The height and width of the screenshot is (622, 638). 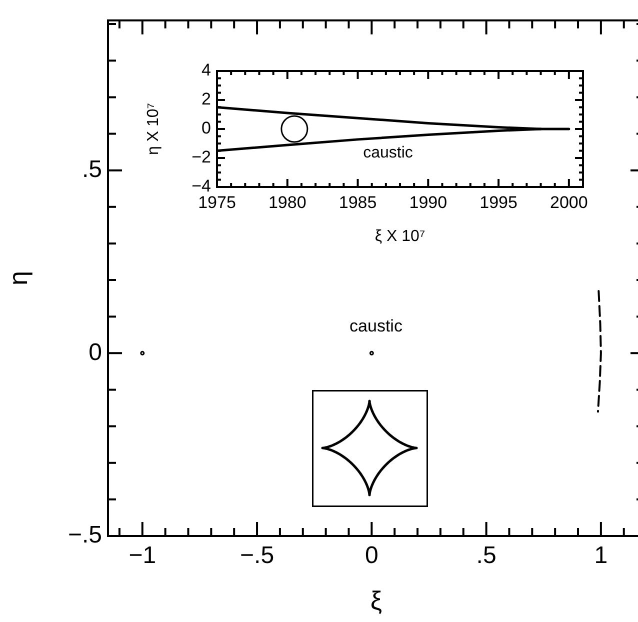 What do you see at coordinates (17, 278) in the screenshot?
I see `y-axis-title: η` at bounding box center [17, 278].